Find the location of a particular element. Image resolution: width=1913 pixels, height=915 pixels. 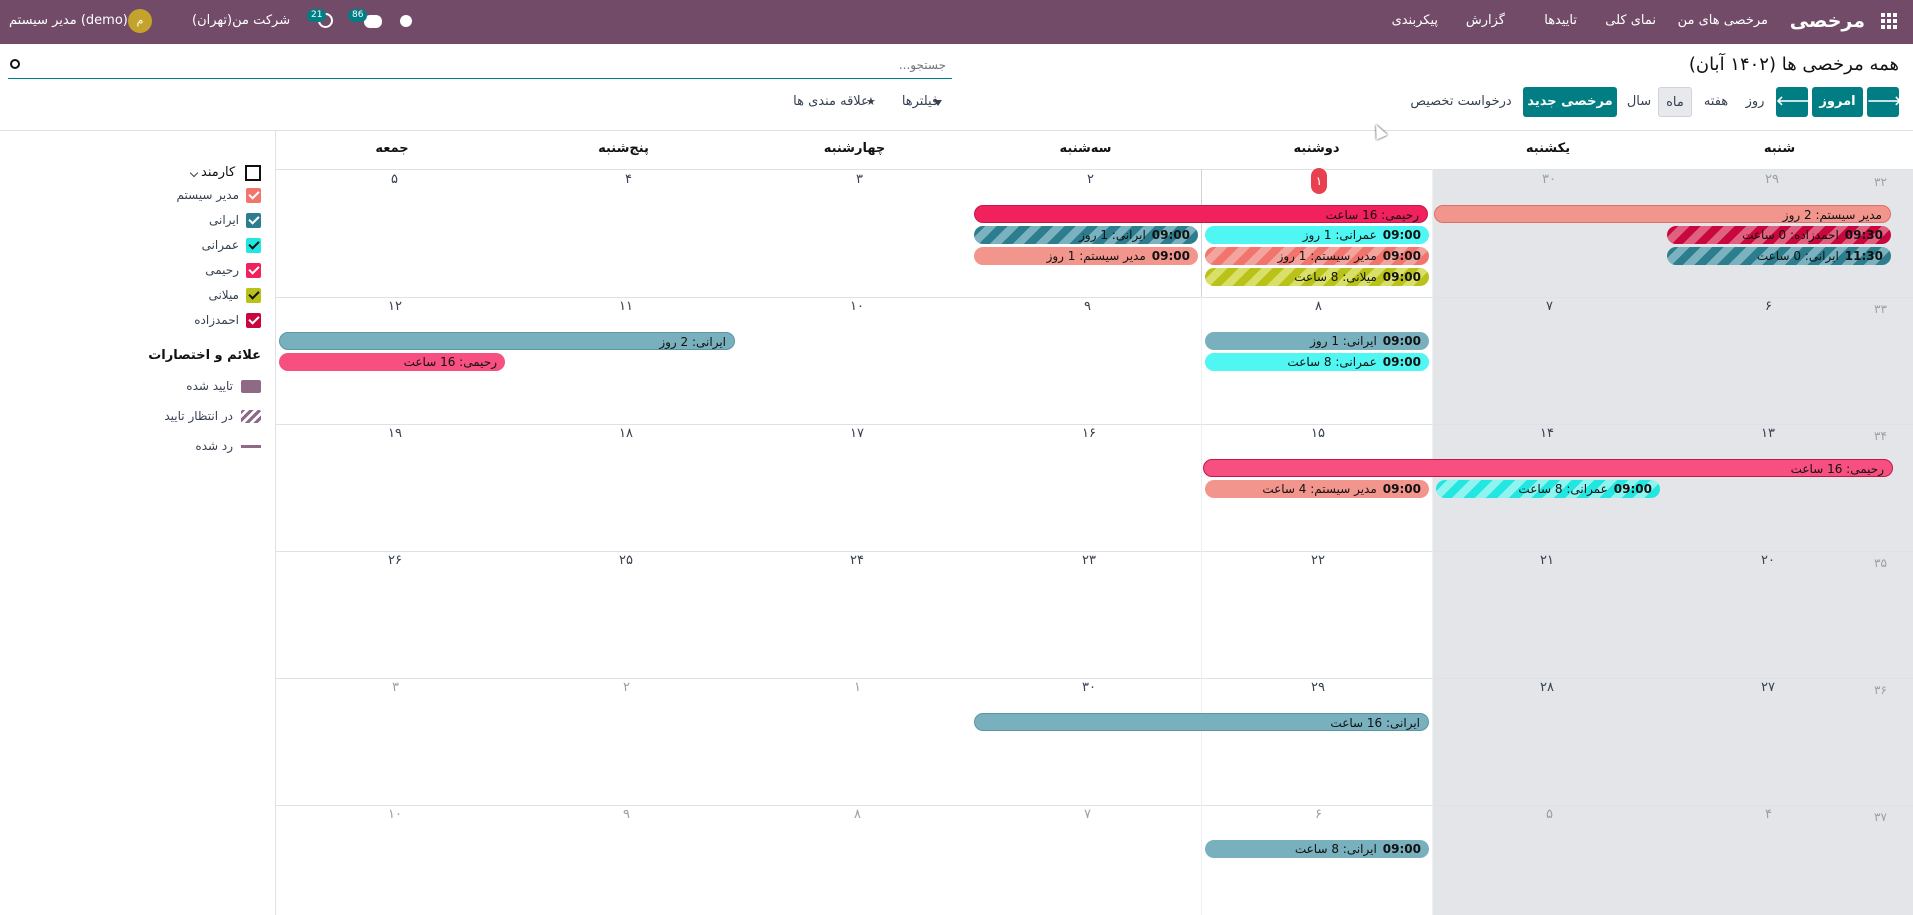

day-number: ۱۴ is located at coordinates (1547, 433).